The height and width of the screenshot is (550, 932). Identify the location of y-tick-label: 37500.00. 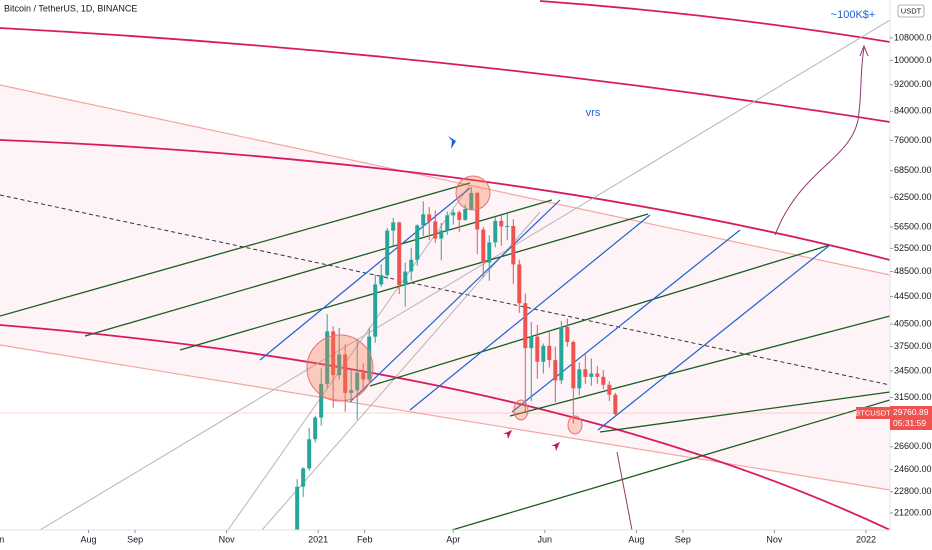
(913, 346).